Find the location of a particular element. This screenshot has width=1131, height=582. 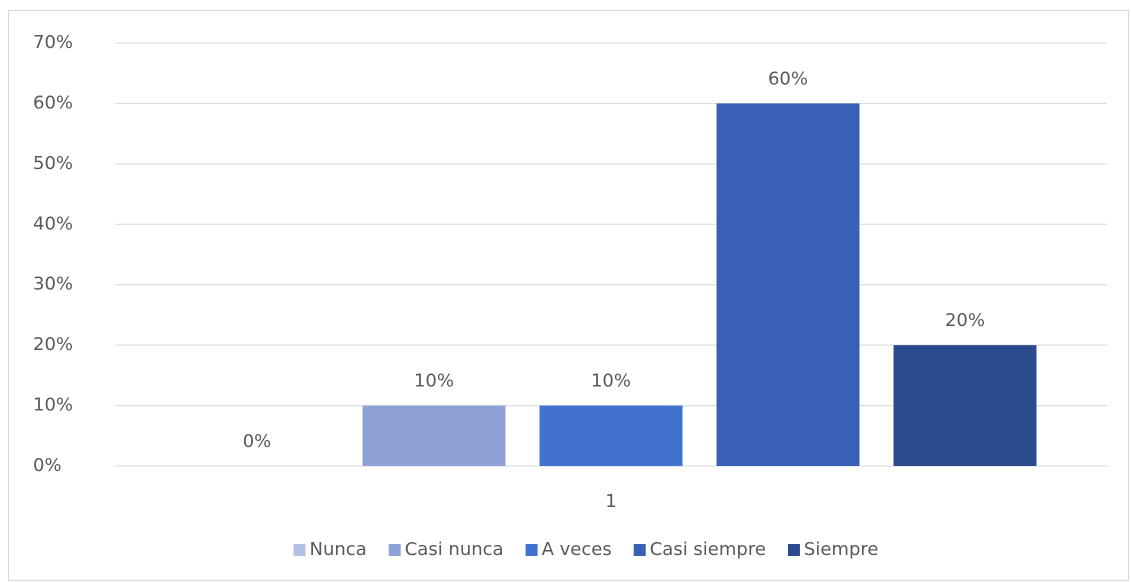

legend-label: Nunca is located at coordinates (338, 549).